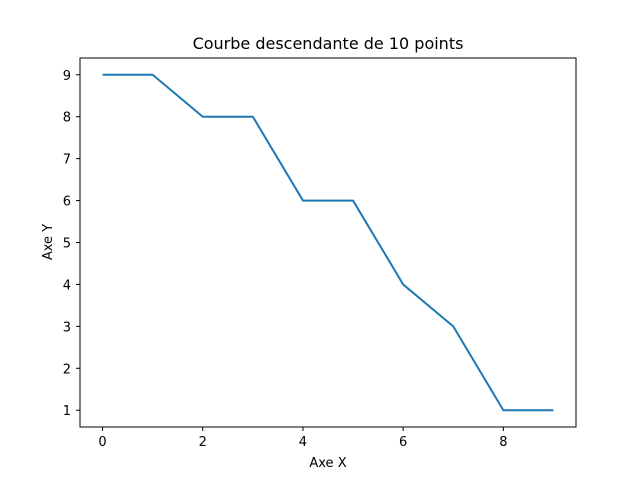  I want to click on x-tick-label: 0, so click(102, 442).